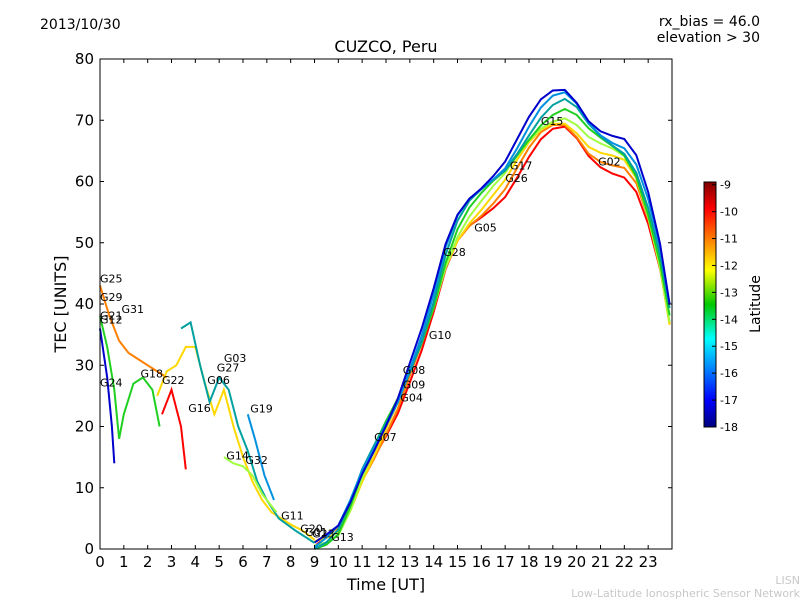 The image size is (800, 600). I want to click on x-tick-label: 5, so click(219, 562).